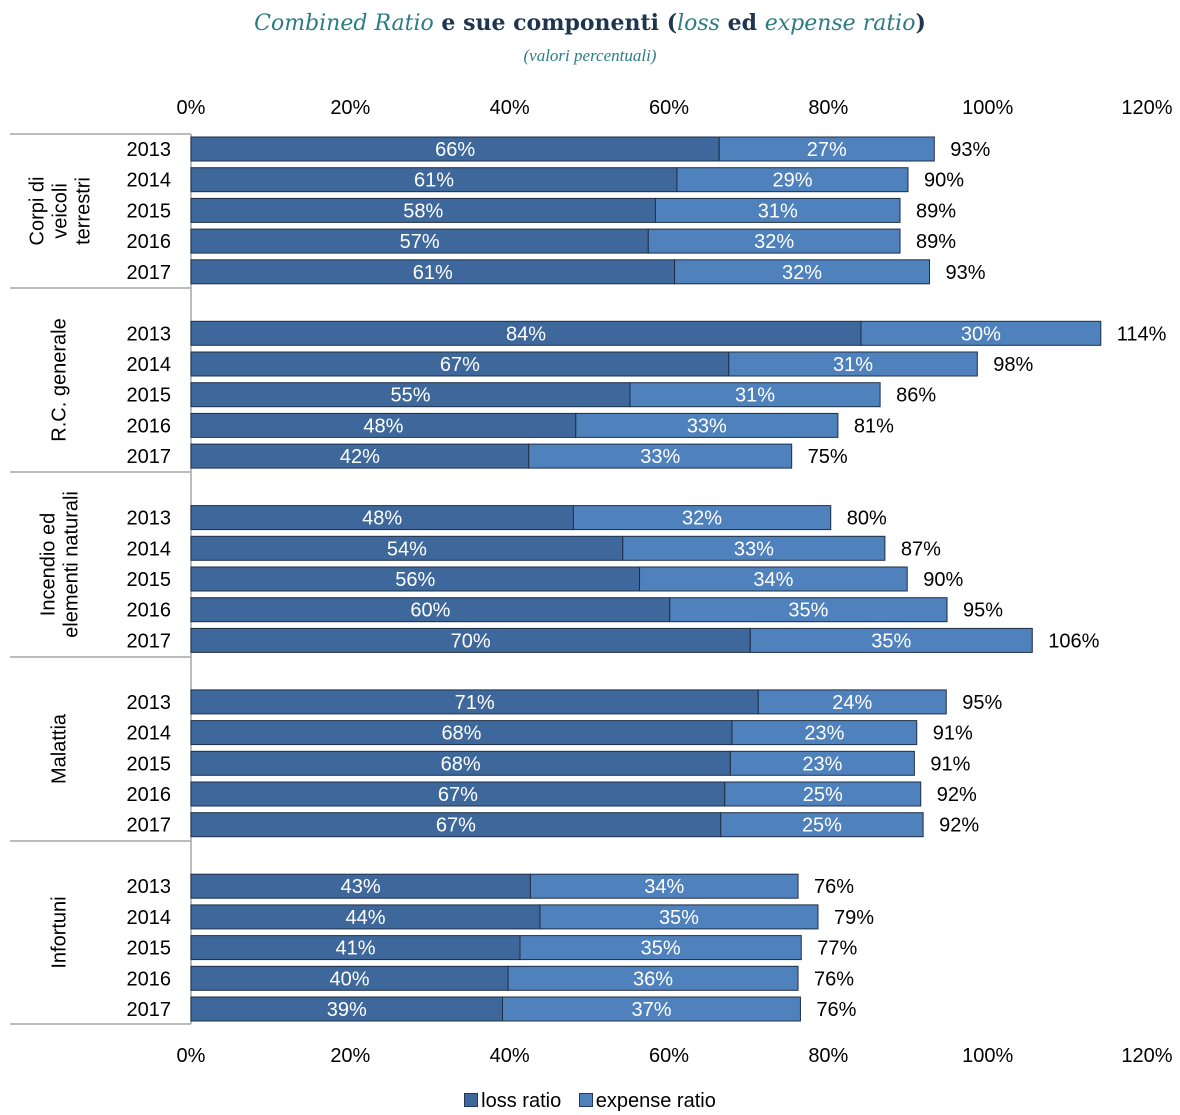 The image size is (1180, 1115). I want to click on loss-ratio-label: 66%, so click(455, 150).